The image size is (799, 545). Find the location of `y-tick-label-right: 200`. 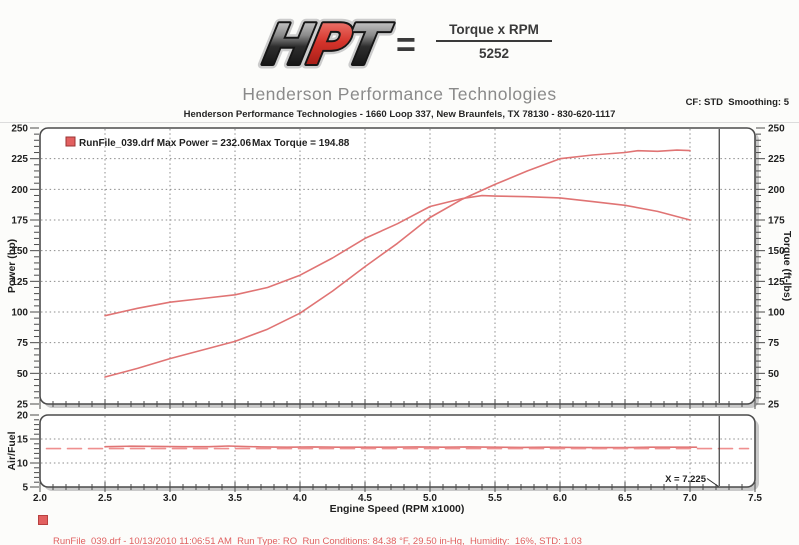

y-tick-label-right: 200 is located at coordinates (776, 190).